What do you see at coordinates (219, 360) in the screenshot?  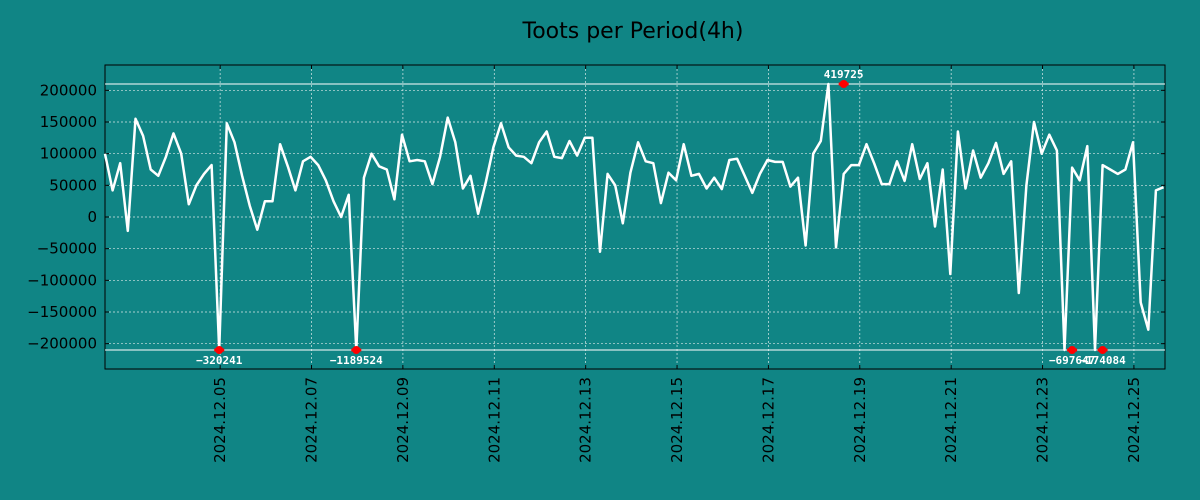 I see `annotation-label: −320241` at bounding box center [219, 360].